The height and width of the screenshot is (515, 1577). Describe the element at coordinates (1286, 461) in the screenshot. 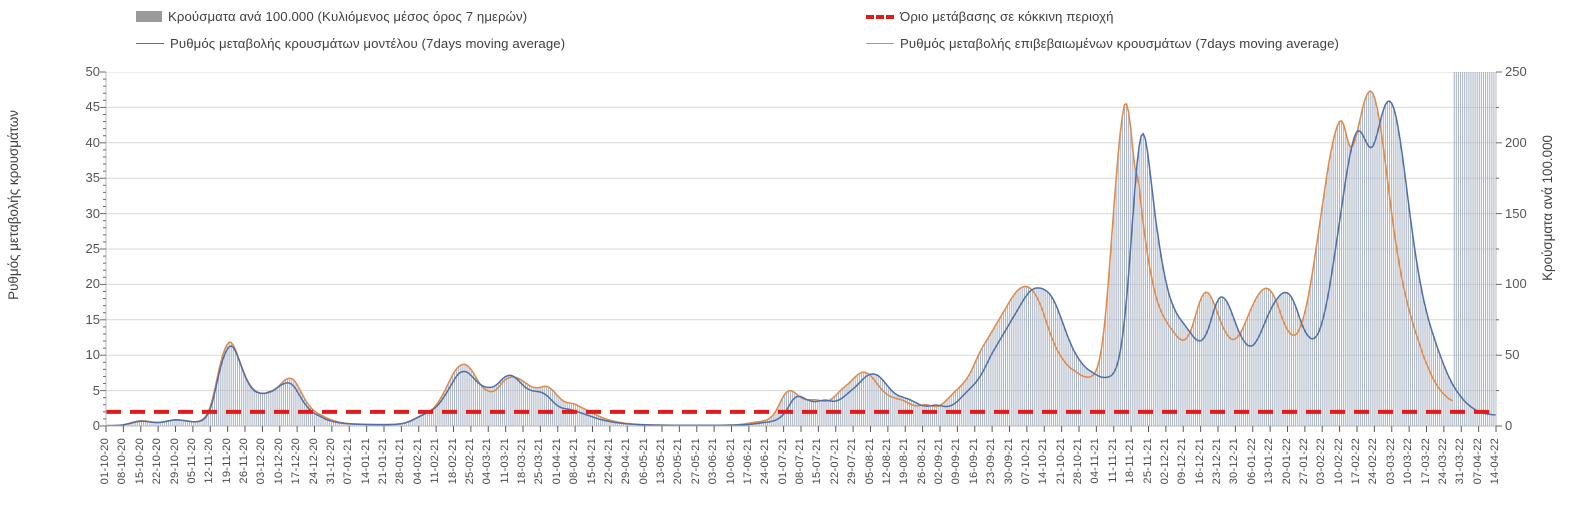

I see `x-axis-tick-label: 20-01-22` at that location.